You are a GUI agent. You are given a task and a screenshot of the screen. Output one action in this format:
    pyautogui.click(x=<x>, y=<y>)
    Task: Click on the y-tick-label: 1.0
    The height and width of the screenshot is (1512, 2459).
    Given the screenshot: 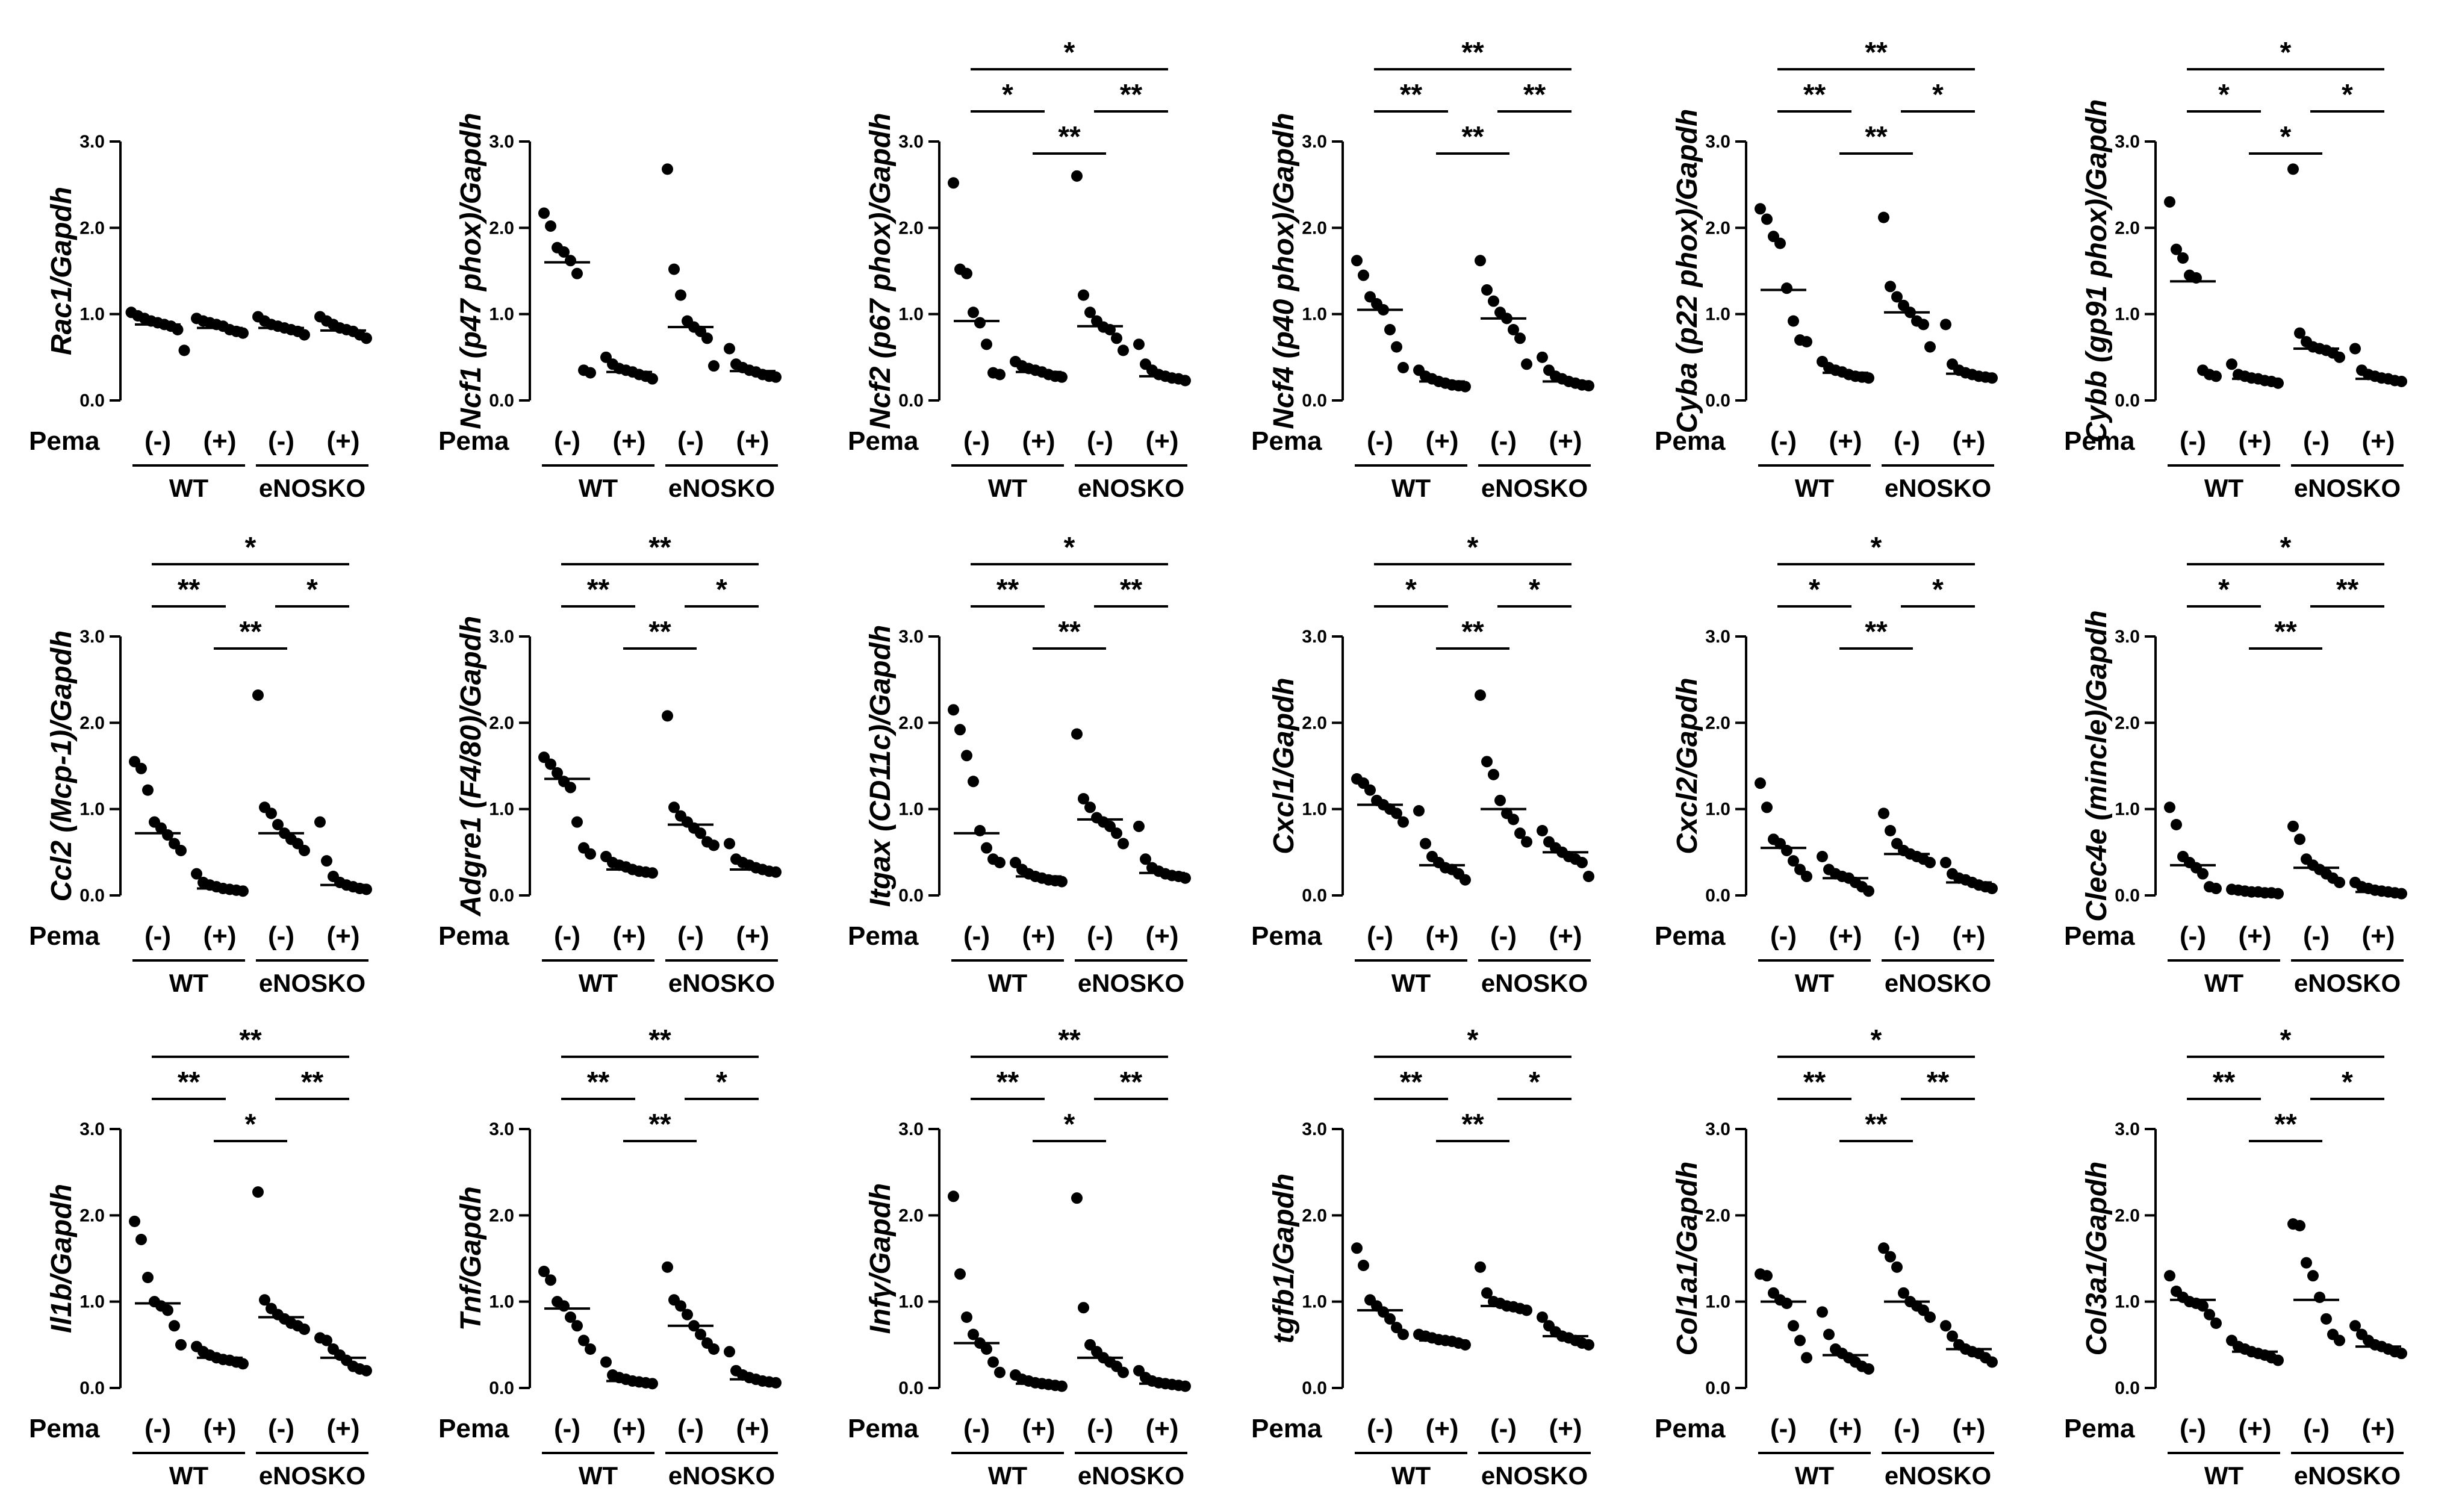 What is the action you would take?
    pyautogui.click(x=911, y=1302)
    